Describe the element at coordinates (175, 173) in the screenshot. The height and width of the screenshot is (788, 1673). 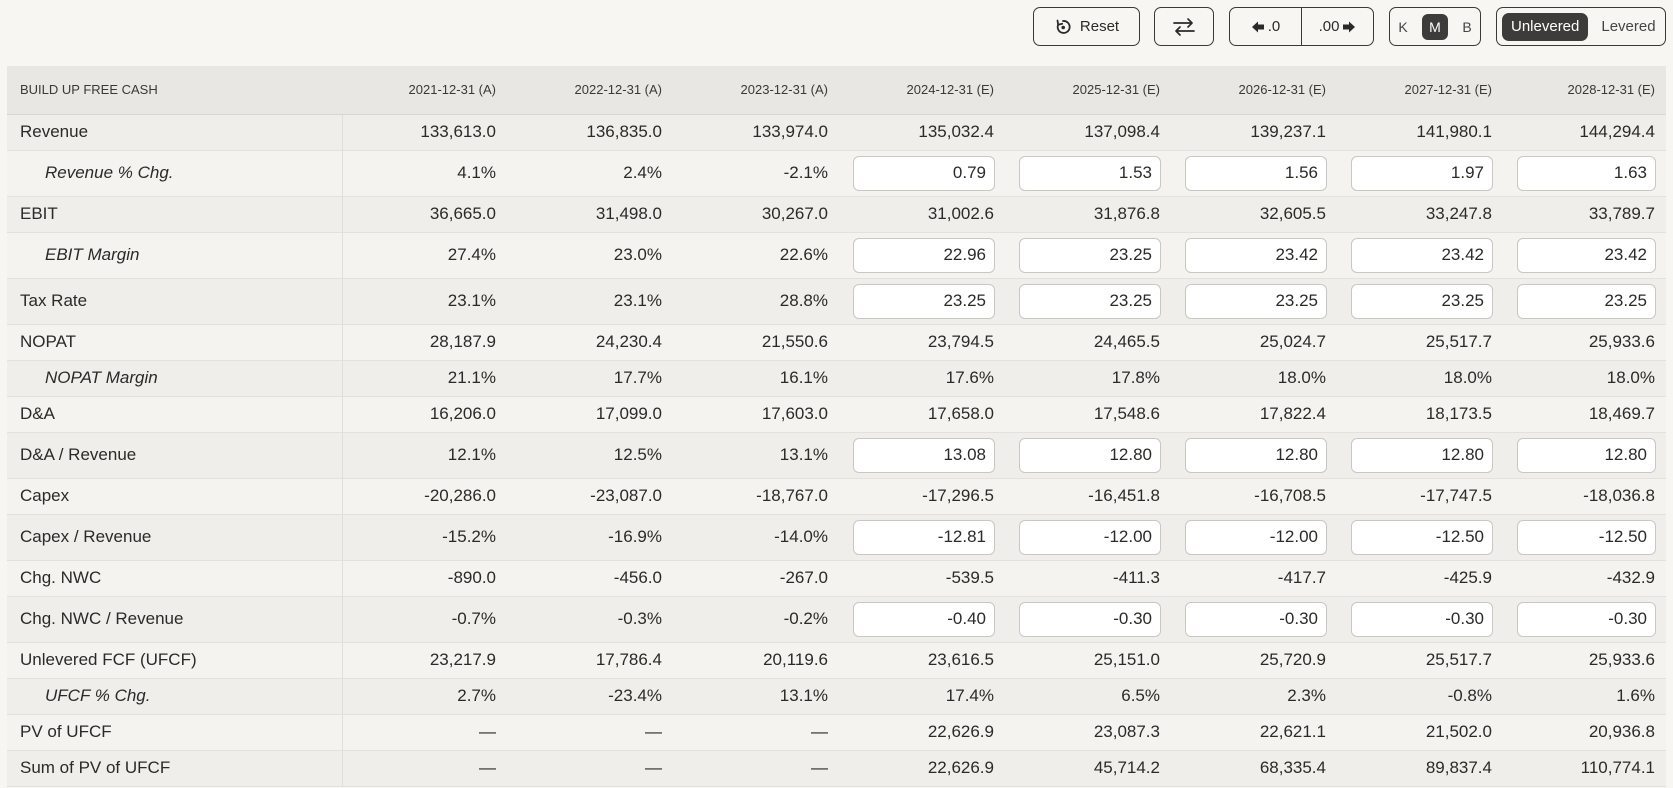
I see `row-label: Revenue % Chg.` at that location.